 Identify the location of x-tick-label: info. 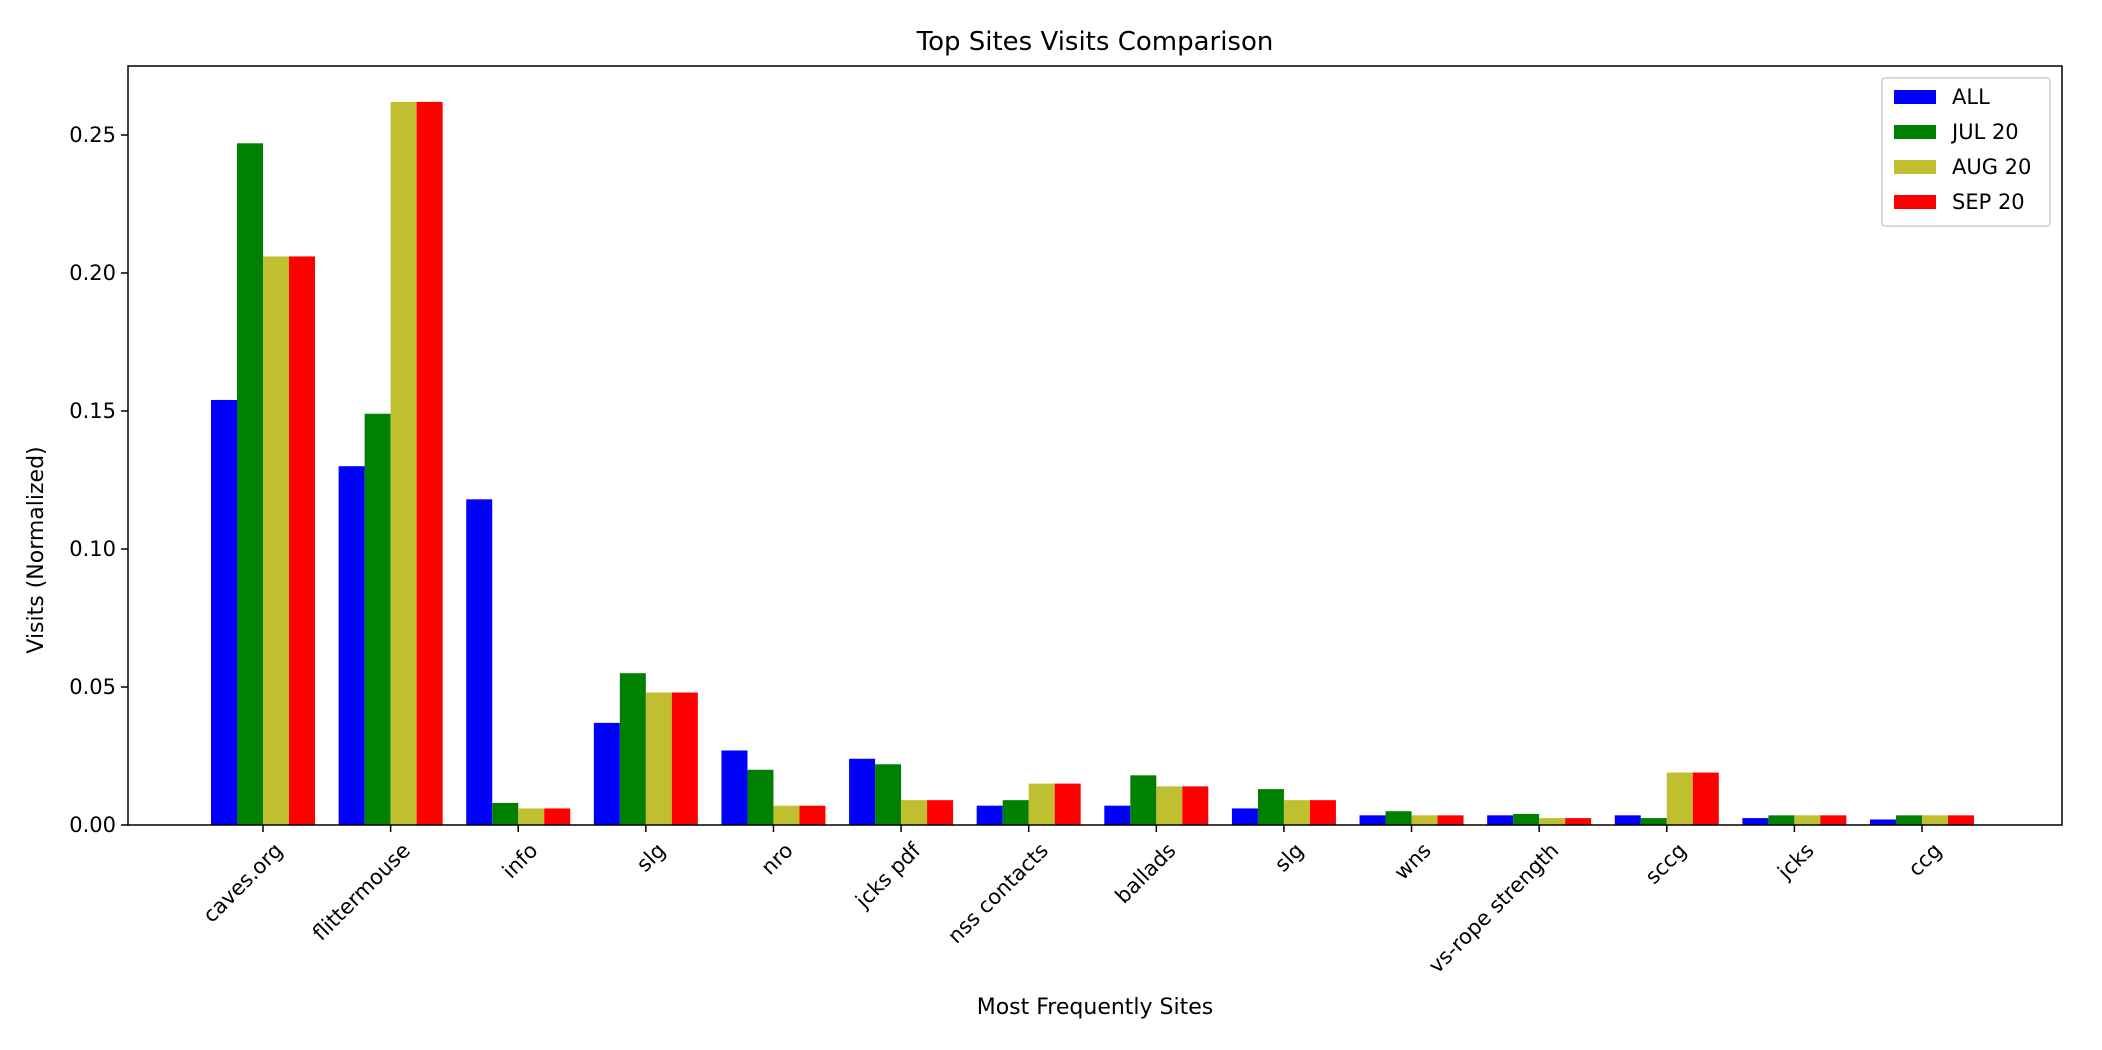
(520, 860).